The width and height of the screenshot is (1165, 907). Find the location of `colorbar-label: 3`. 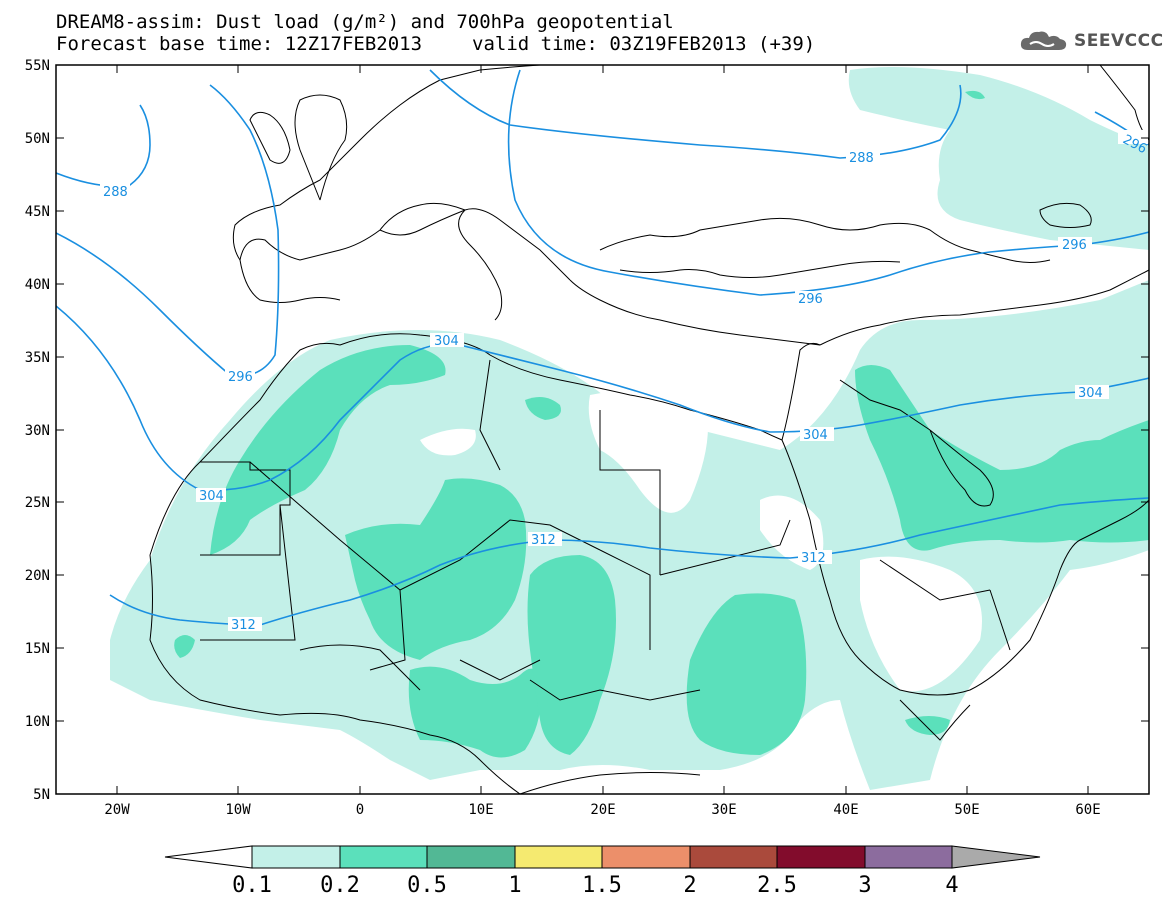

colorbar-label: 3 is located at coordinates (864, 885).